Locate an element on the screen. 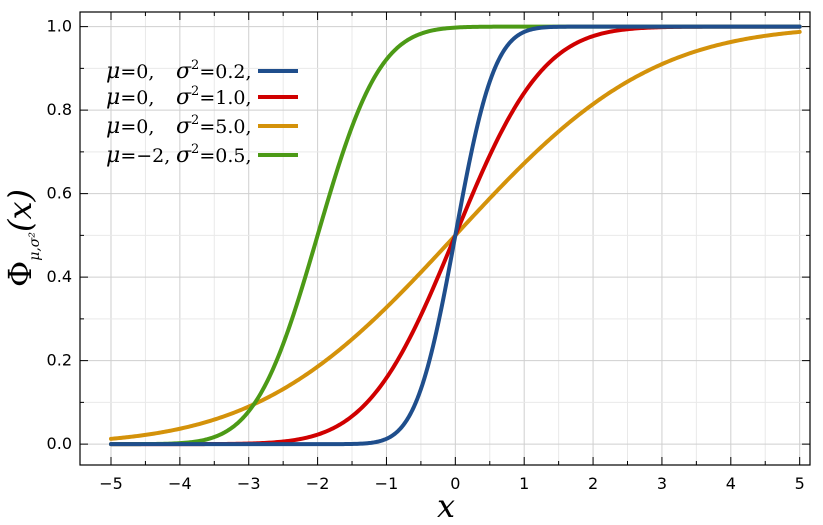 This screenshot has width=823, height=525. y-axis-title: Φμ,σ²(x) is located at coordinates (22, 238).